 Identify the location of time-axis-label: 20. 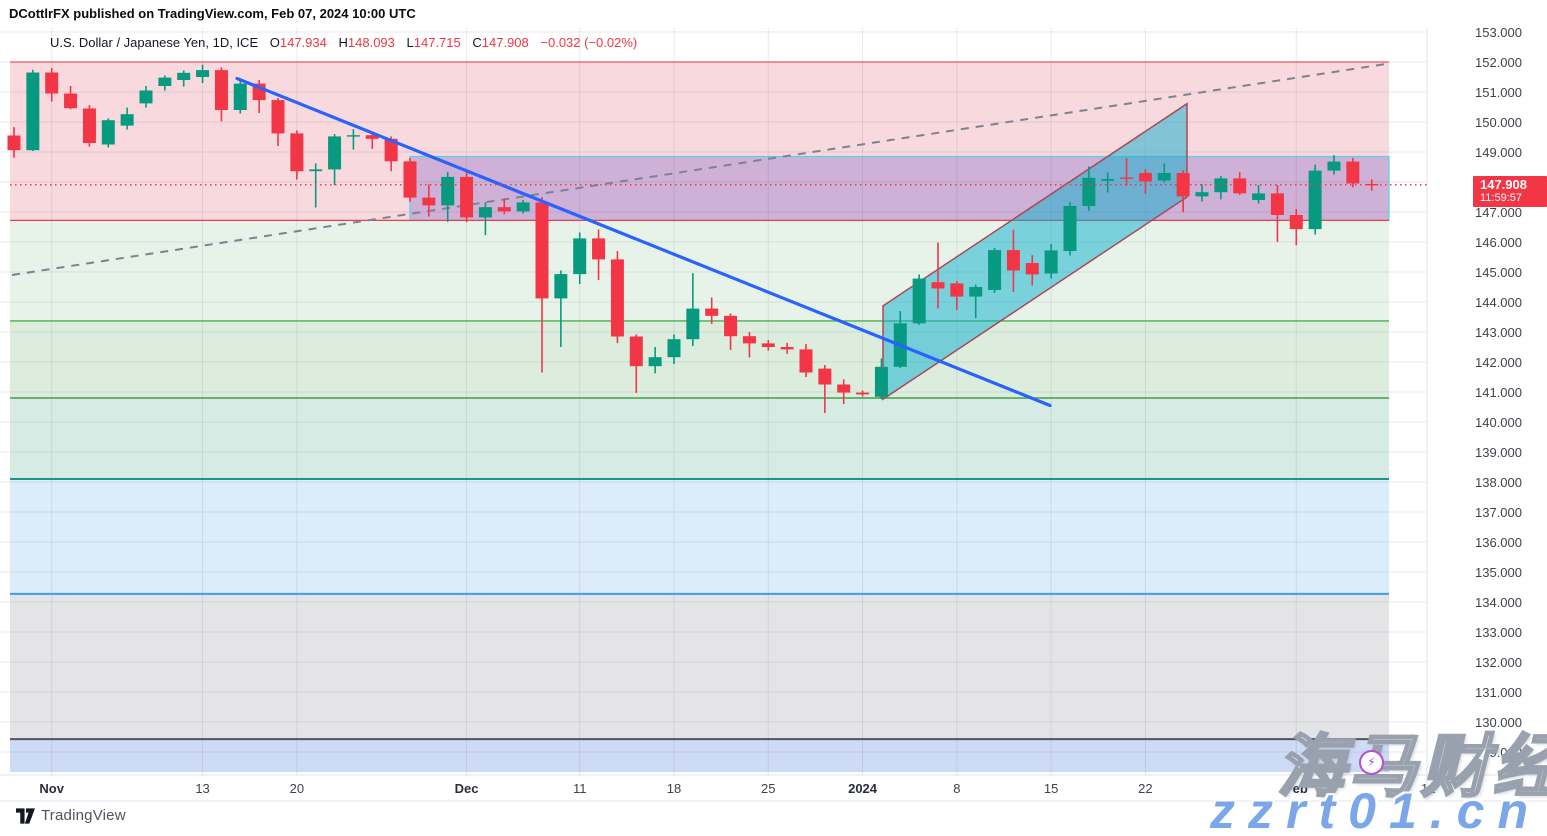
(297, 788).